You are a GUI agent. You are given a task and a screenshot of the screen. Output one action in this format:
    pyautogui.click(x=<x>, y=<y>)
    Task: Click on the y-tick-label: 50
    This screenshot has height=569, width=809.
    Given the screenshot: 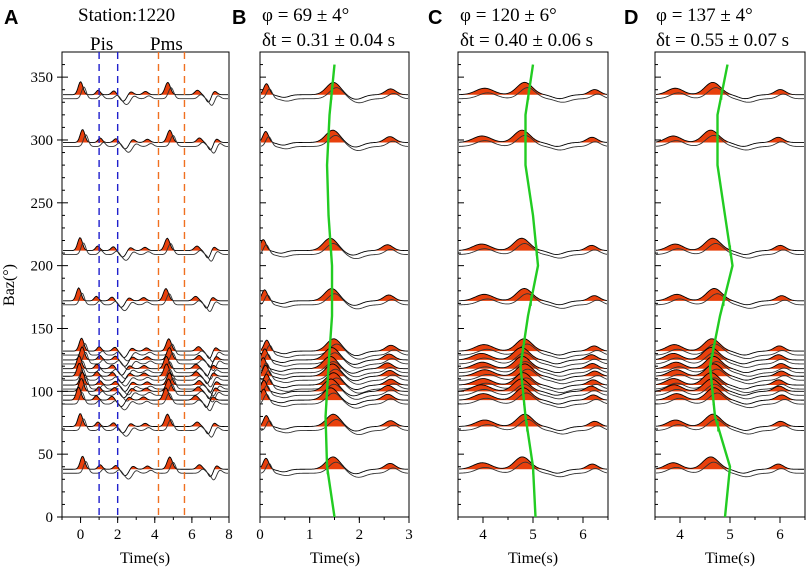 What is the action you would take?
    pyautogui.click(x=45, y=455)
    